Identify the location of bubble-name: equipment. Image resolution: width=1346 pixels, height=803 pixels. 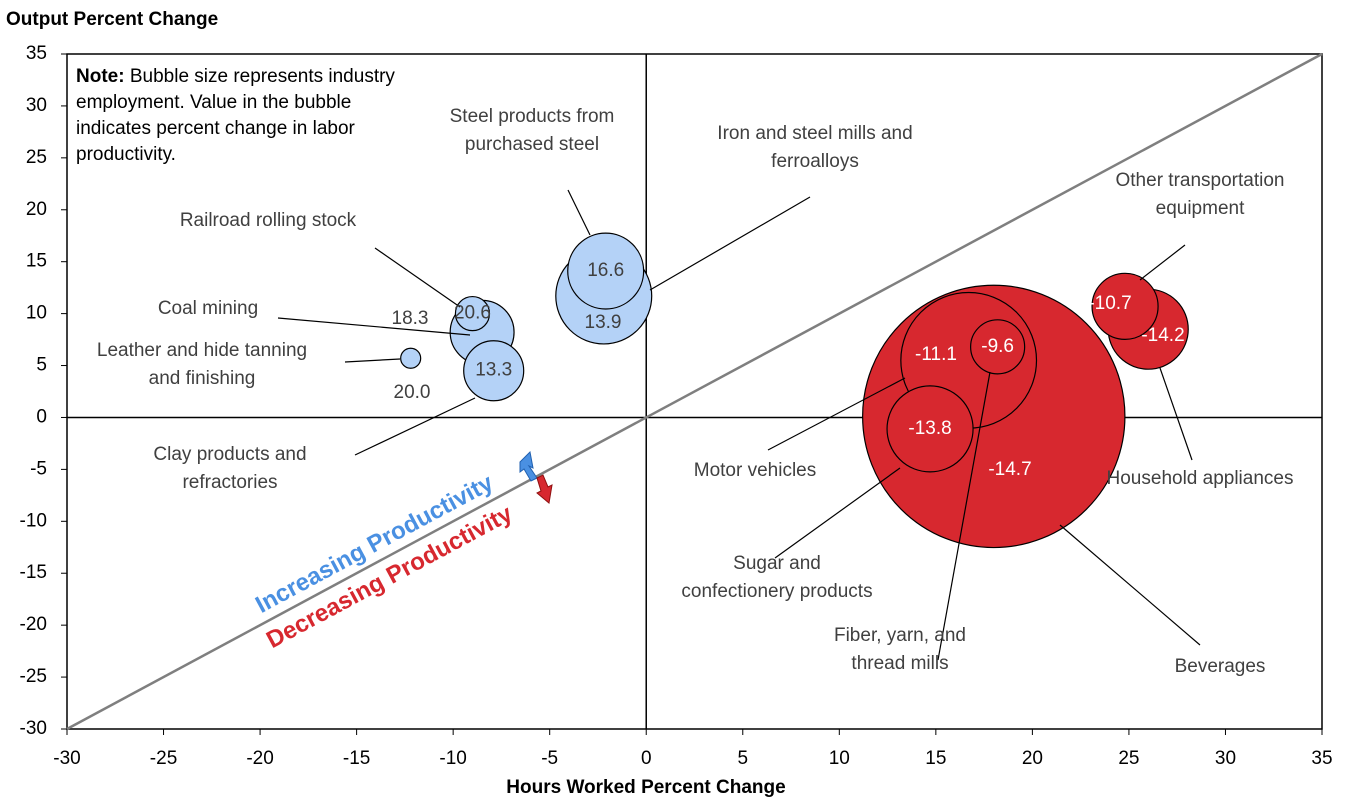
(1200, 208).